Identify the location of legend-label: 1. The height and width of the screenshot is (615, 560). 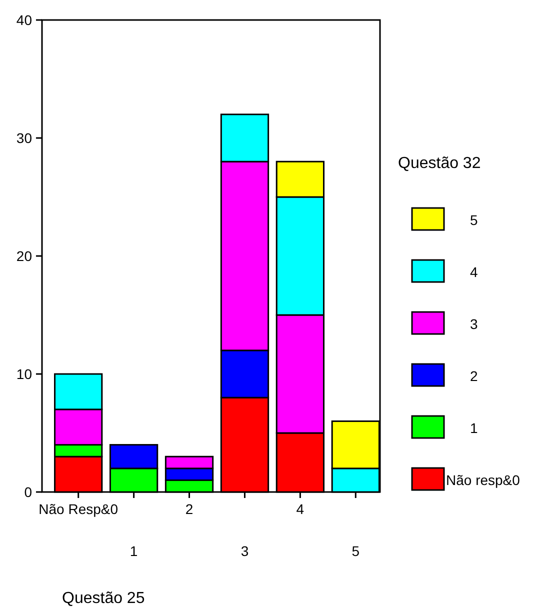
(474, 428).